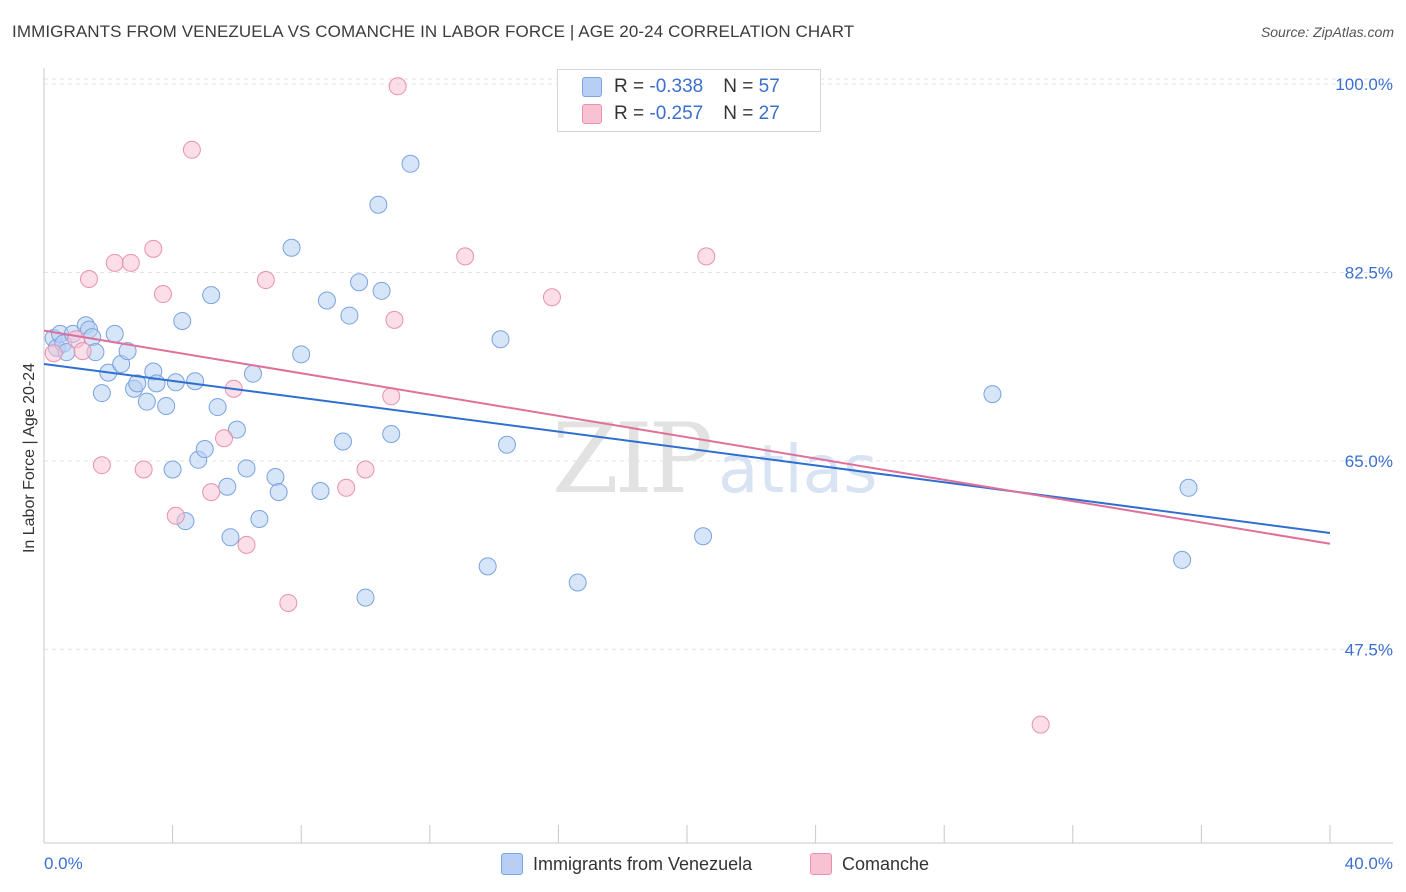  What do you see at coordinates (676, 86) in the screenshot?
I see `legend-r-value: -0.338` at bounding box center [676, 86].